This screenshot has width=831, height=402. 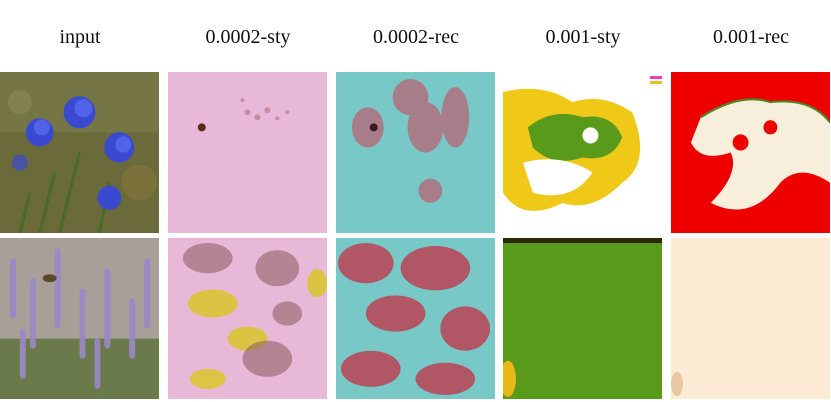 What do you see at coordinates (582, 318) in the screenshot?
I see `image-lavender-0.001-sty` at bounding box center [582, 318].